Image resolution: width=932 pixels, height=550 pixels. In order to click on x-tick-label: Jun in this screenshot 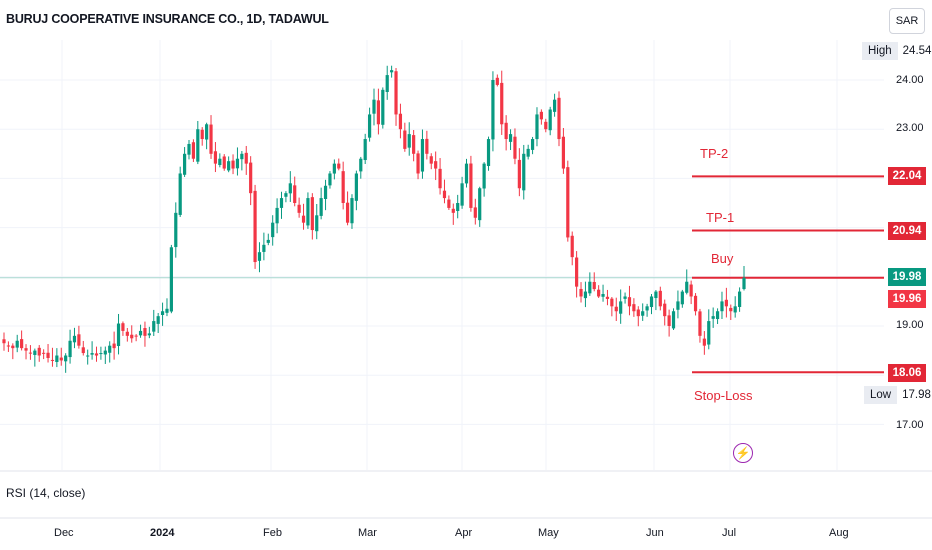, I will do `click(655, 533)`.